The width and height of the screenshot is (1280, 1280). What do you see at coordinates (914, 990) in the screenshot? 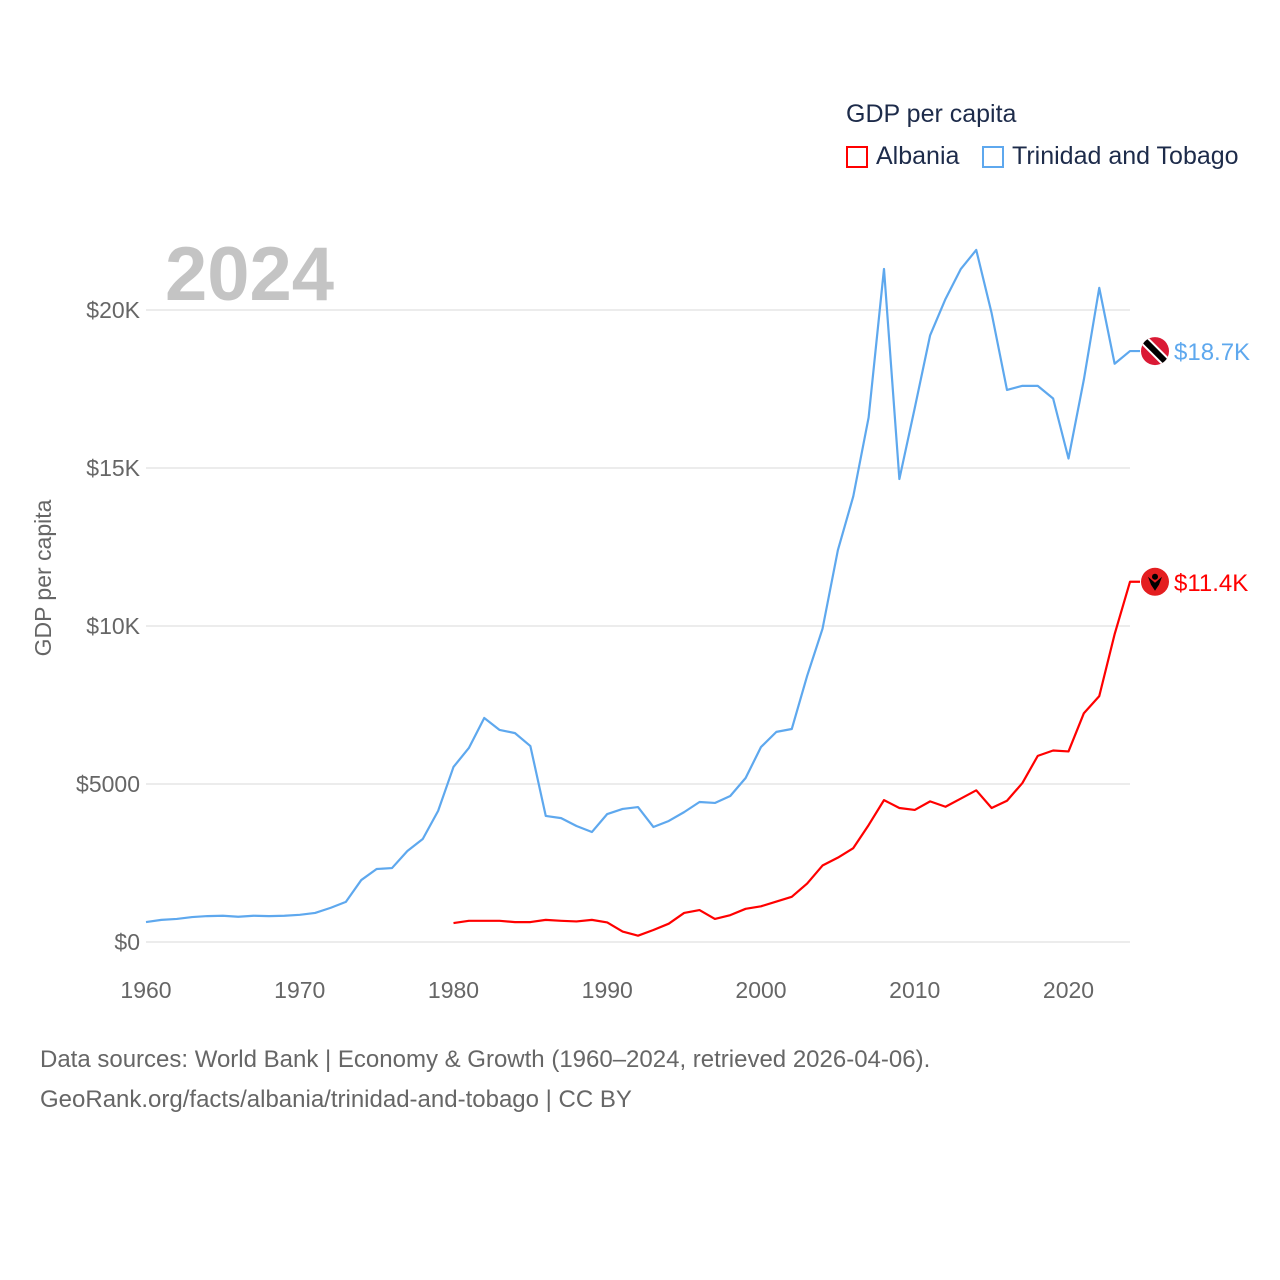
I see `x-tick-label: 2010` at bounding box center [914, 990].